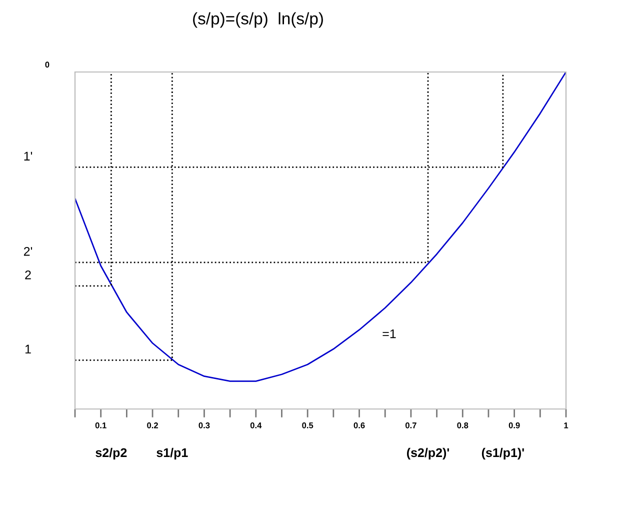 The image size is (628, 531). What do you see at coordinates (152, 425) in the screenshot?
I see `x-tick-label: 0.2` at bounding box center [152, 425].